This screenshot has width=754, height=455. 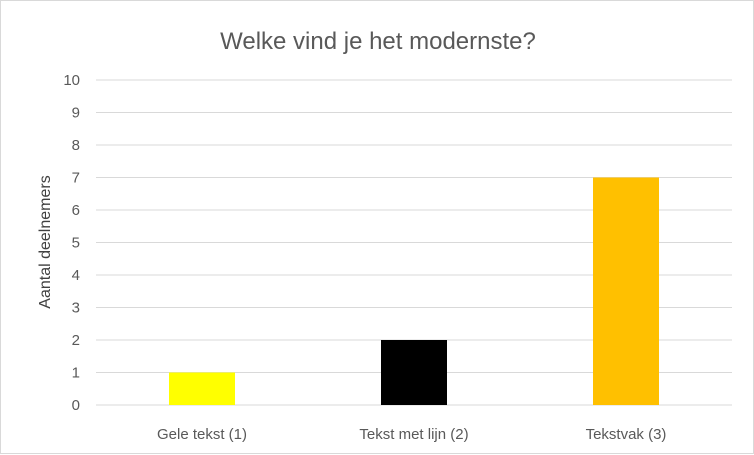 What do you see at coordinates (76, 373) in the screenshot?
I see `y-tick-label: 1` at bounding box center [76, 373].